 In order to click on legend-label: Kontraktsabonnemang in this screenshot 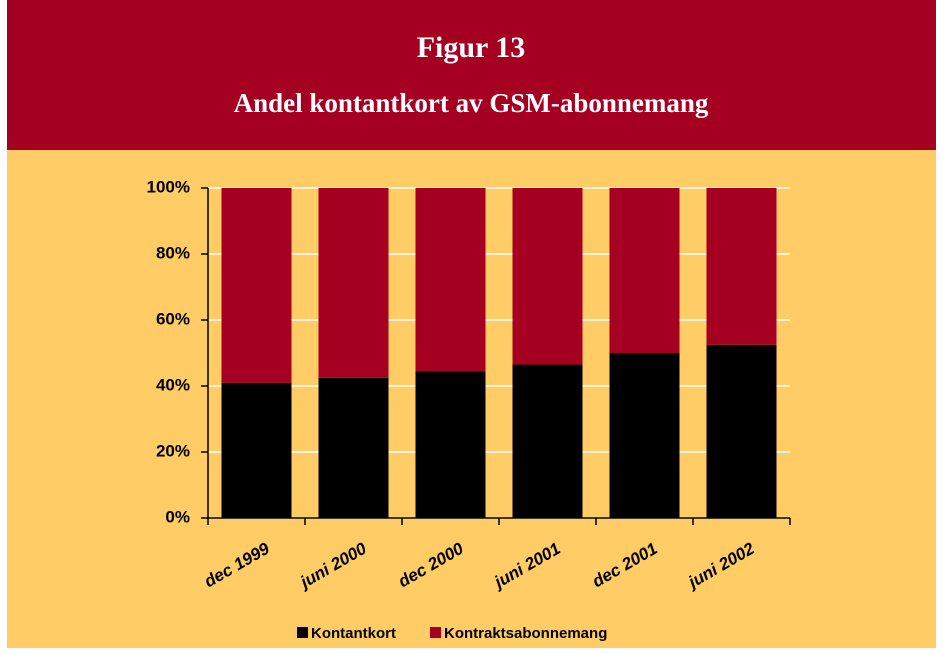, I will do `click(525, 633)`.